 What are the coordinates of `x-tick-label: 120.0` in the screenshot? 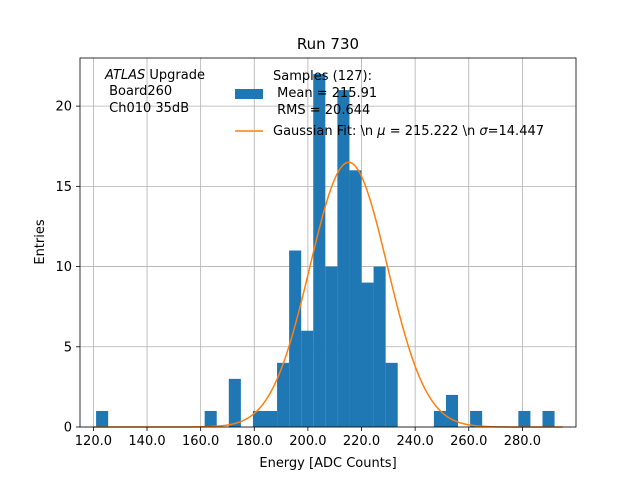 It's located at (93, 441).